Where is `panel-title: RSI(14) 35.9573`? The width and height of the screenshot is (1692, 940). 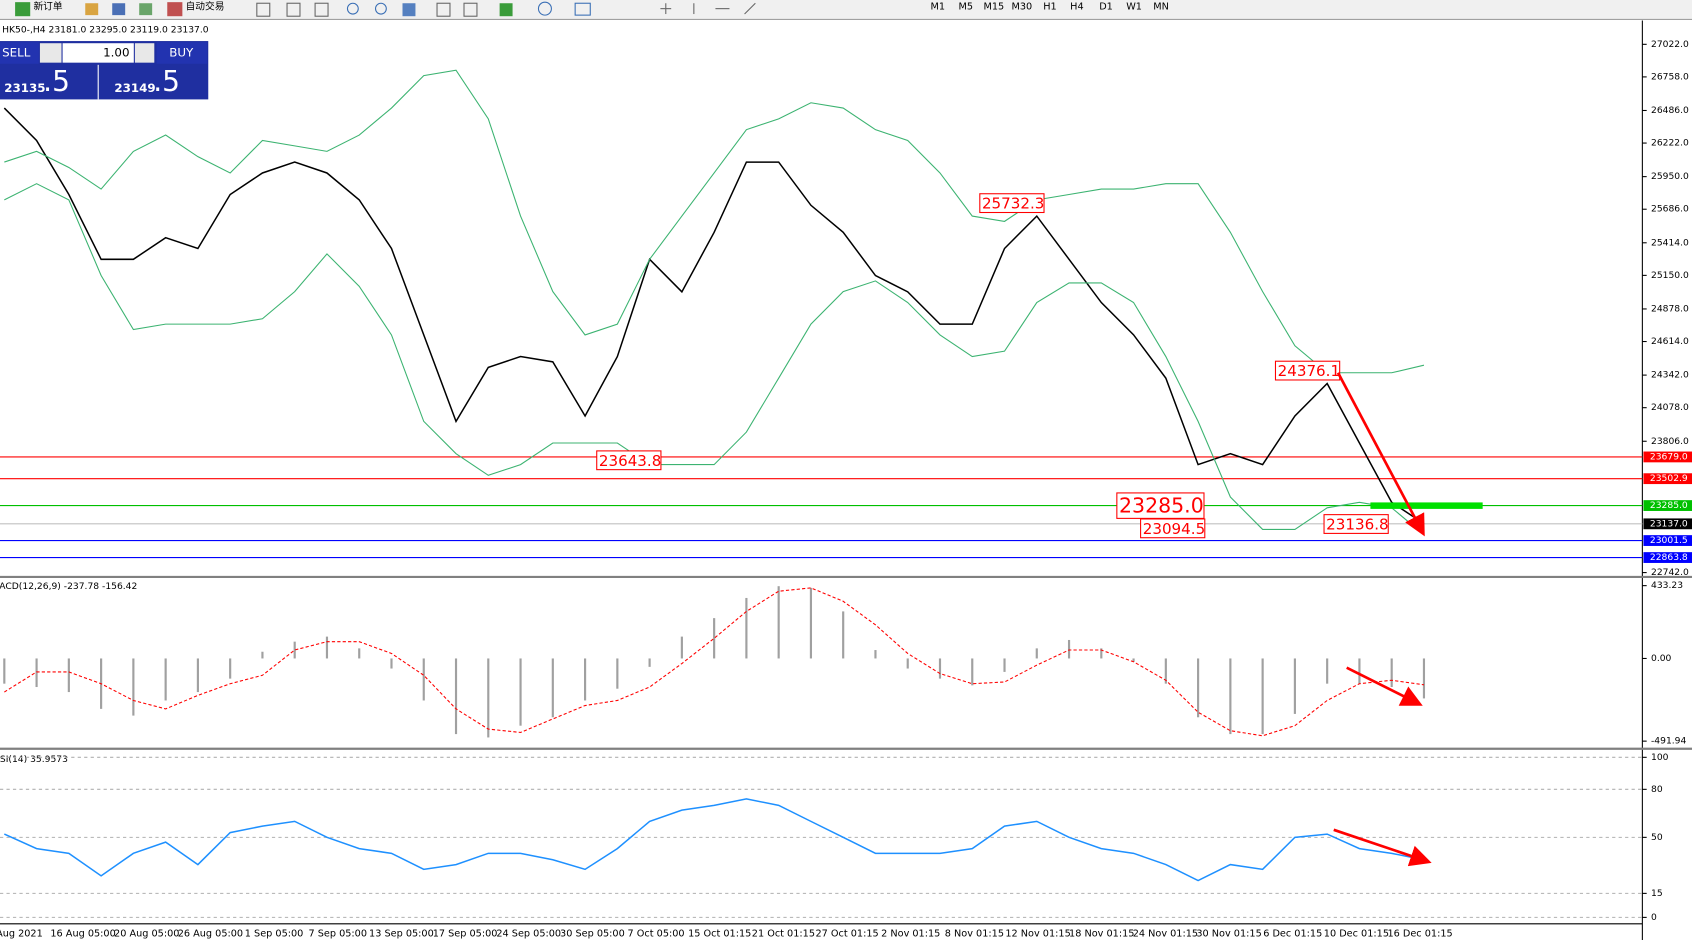
panel-title: RSI(14) 35.9573 is located at coordinates (34, 759).